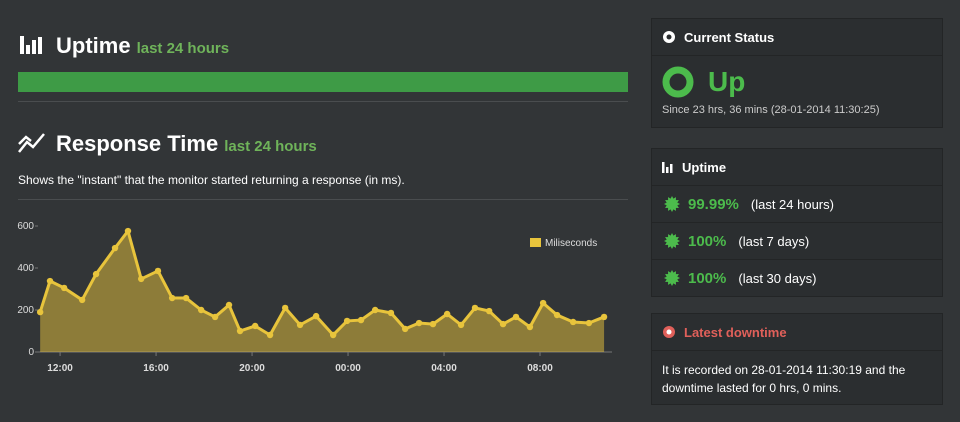 The height and width of the screenshot is (422, 960). I want to click on x-tick-label: 04:00, so click(444, 368).